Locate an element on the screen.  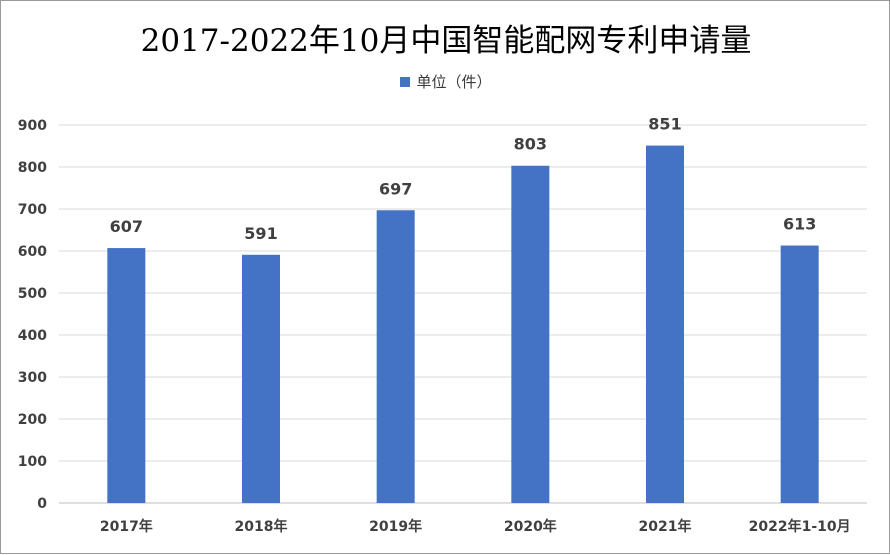
y-tick-label: 500 is located at coordinates (32, 294).